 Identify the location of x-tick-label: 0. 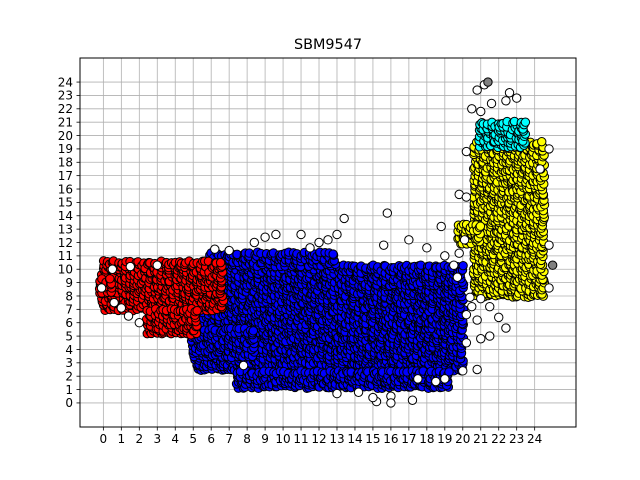
(104, 439).